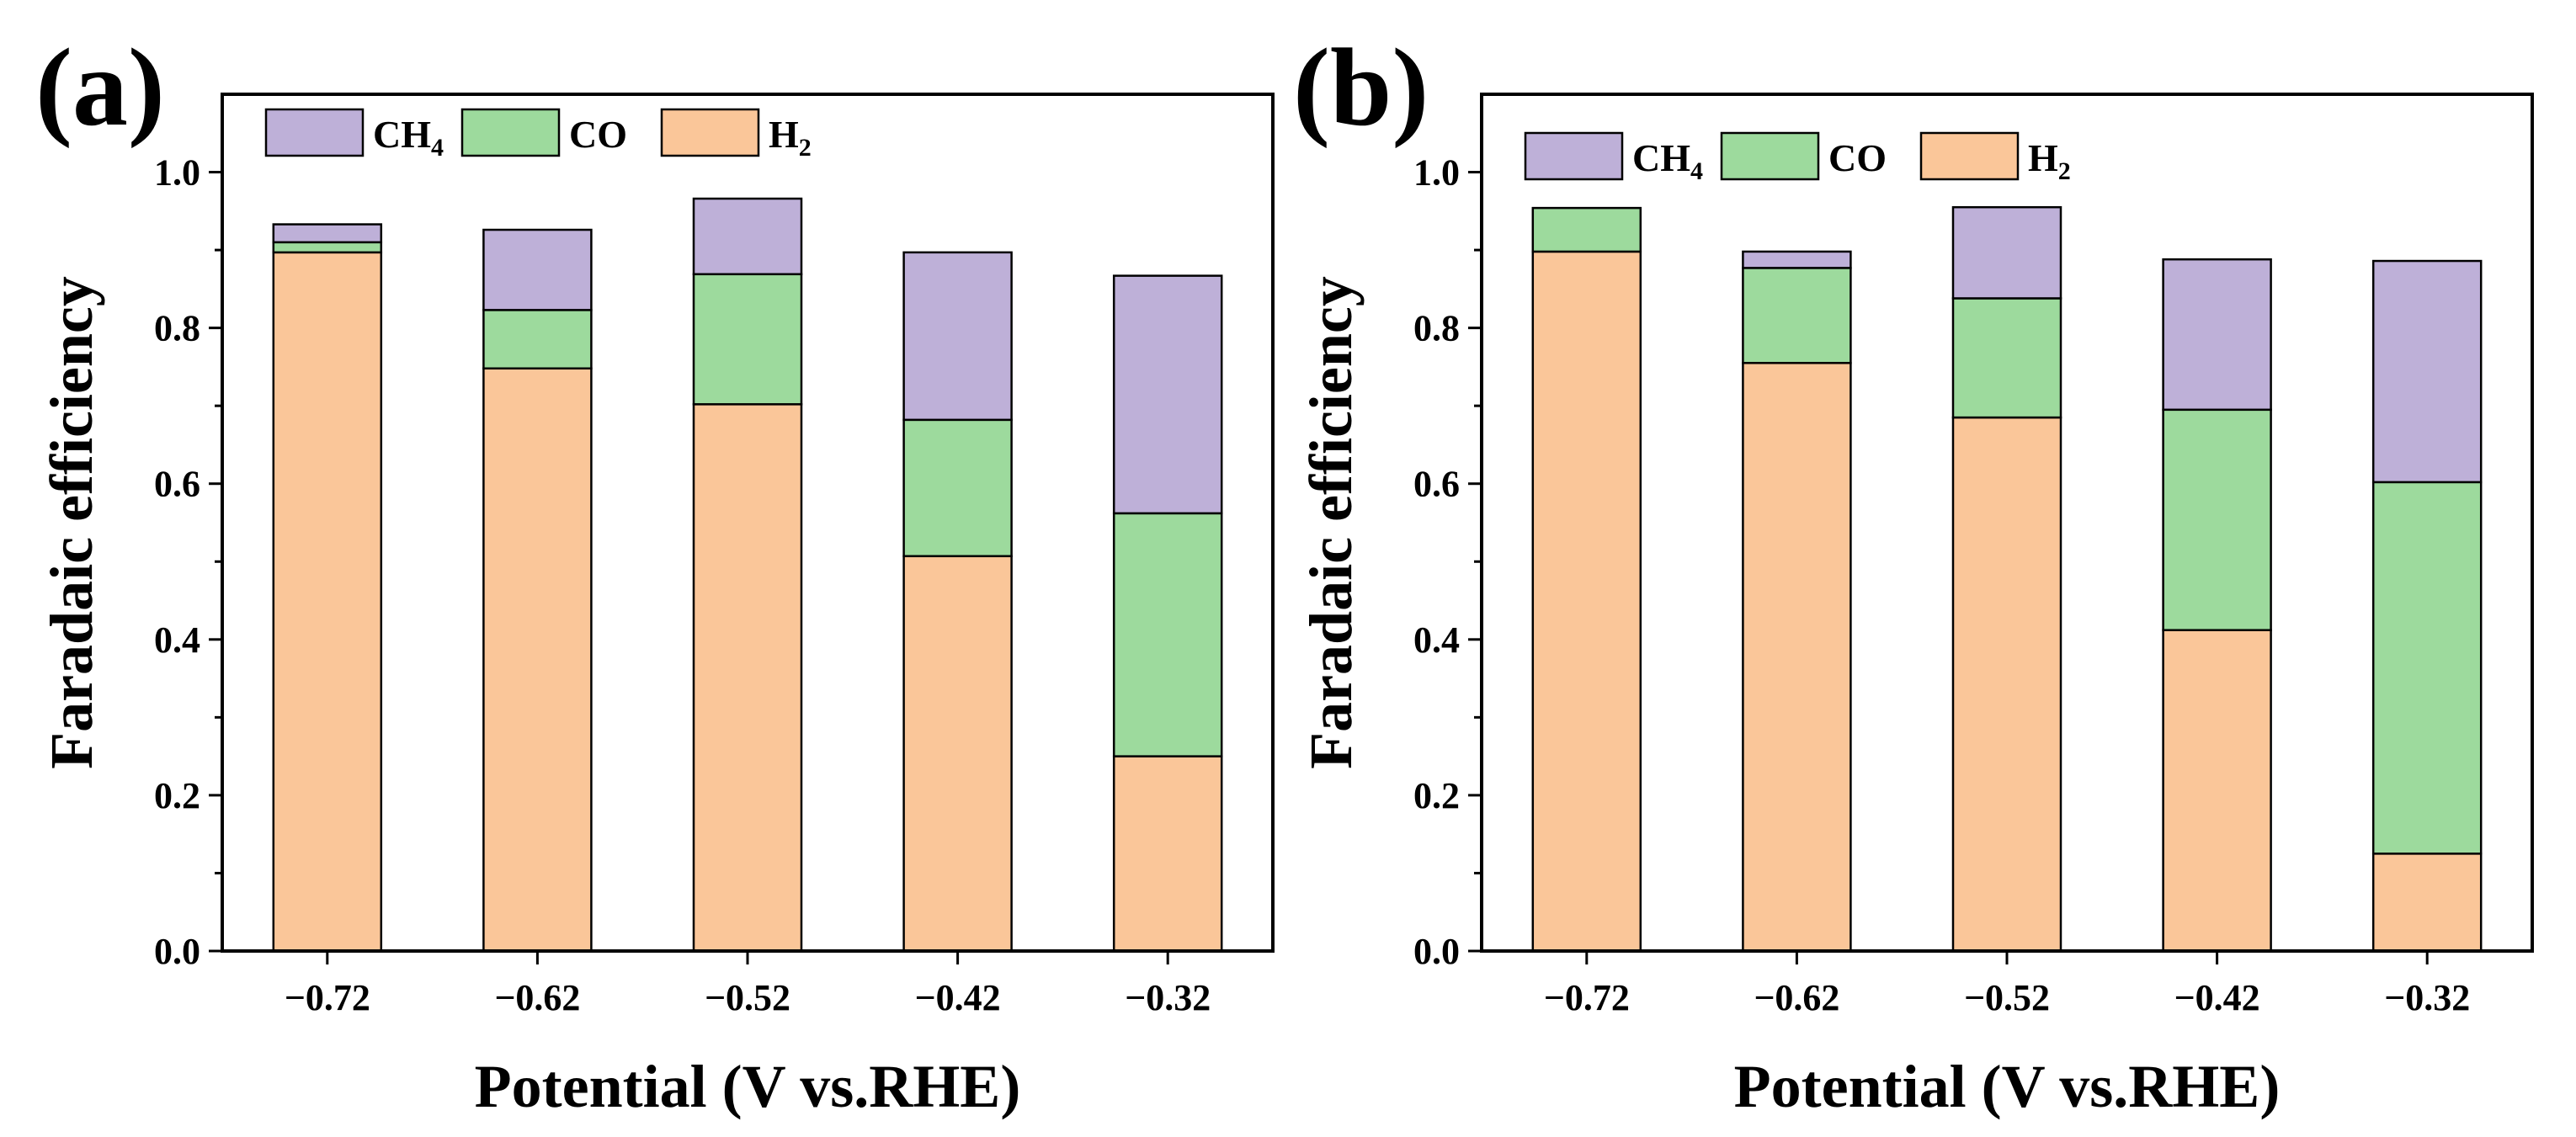 The width and height of the screenshot is (2576, 1137). What do you see at coordinates (100, 87) in the screenshot?
I see `panel-label: (a)` at bounding box center [100, 87].